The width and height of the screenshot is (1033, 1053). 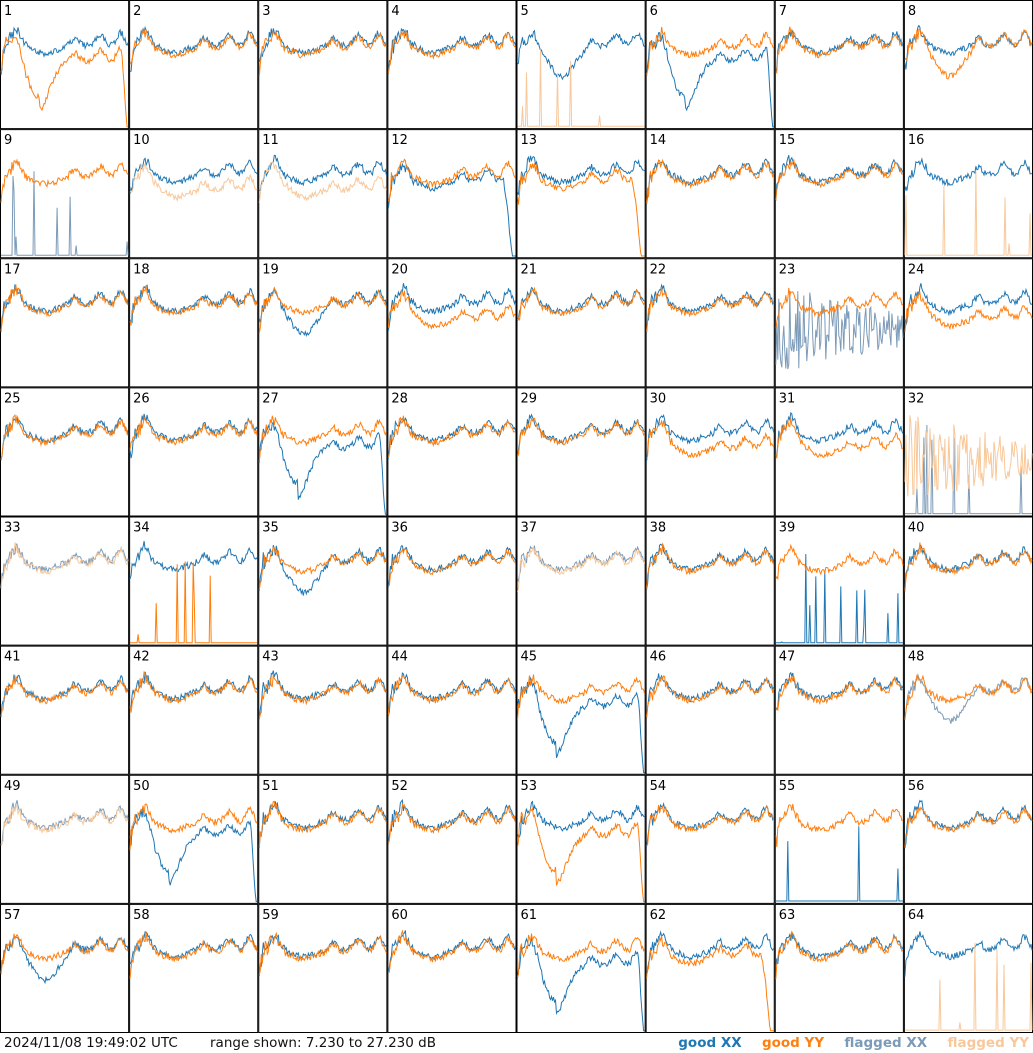 I want to click on tile-58: 58, so click(x=194, y=968).